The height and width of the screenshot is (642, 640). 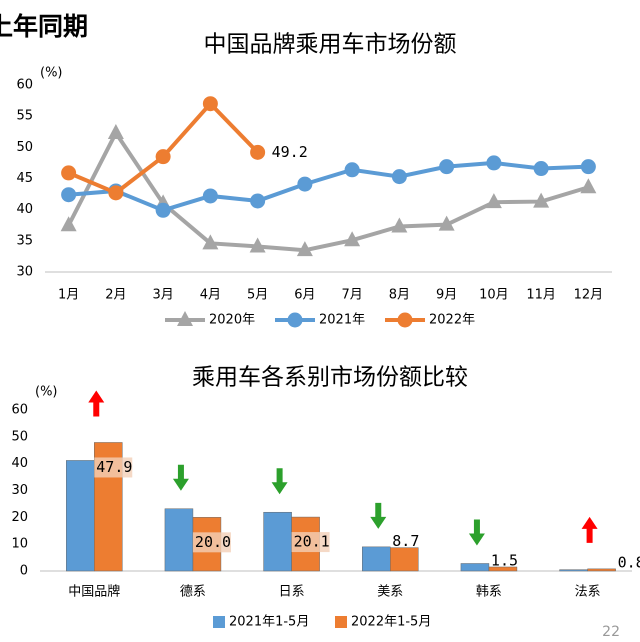 I want to click on y-tick-label: 55, so click(x=24, y=116).